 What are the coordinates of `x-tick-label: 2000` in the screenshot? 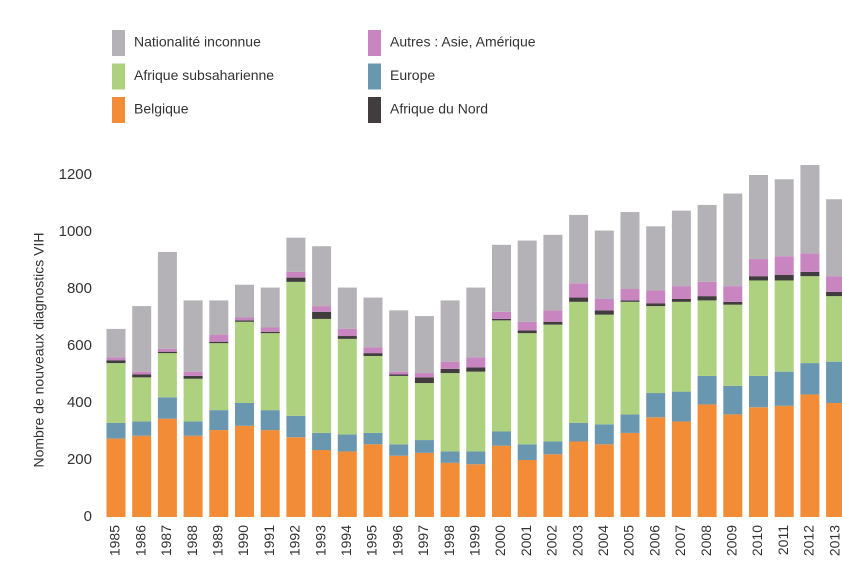 It's located at (500, 540).